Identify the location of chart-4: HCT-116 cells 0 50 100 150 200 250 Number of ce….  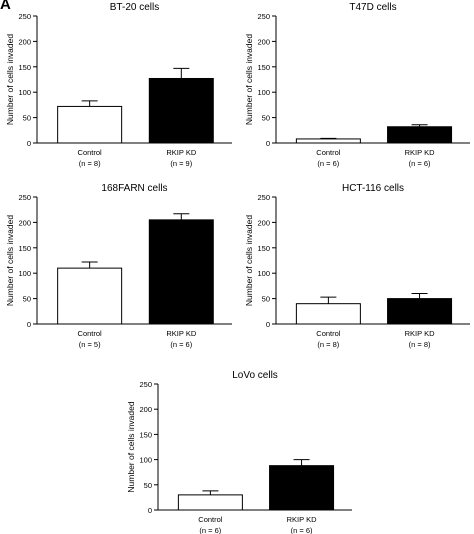
(357, 266).